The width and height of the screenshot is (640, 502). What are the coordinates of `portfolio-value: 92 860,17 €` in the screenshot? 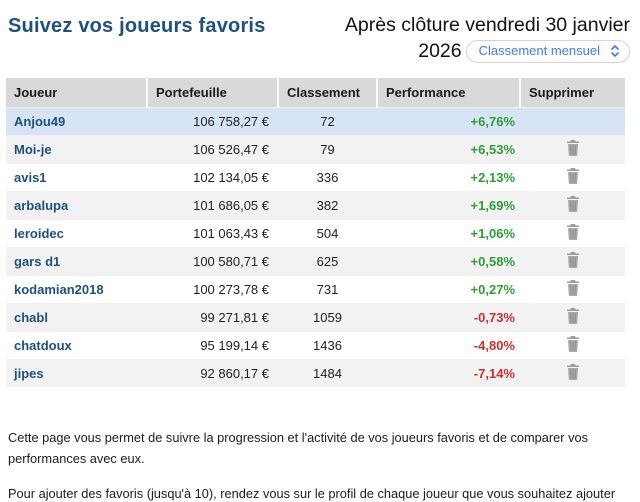 It's located at (212, 372).